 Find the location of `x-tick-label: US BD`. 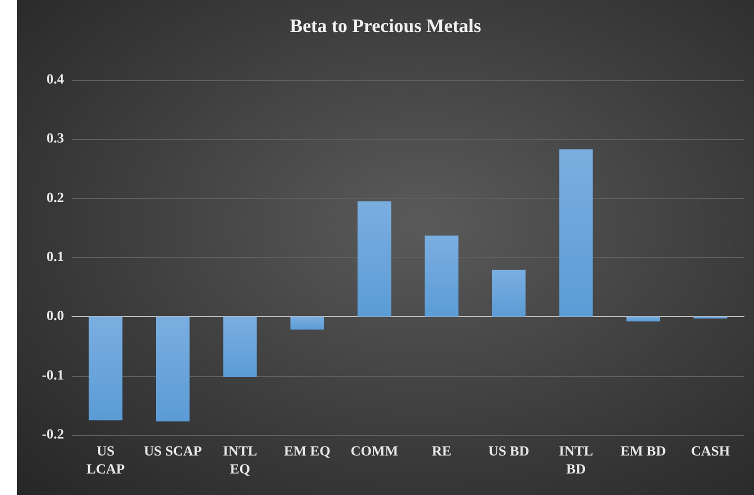

x-tick-label: US BD is located at coordinates (509, 452).